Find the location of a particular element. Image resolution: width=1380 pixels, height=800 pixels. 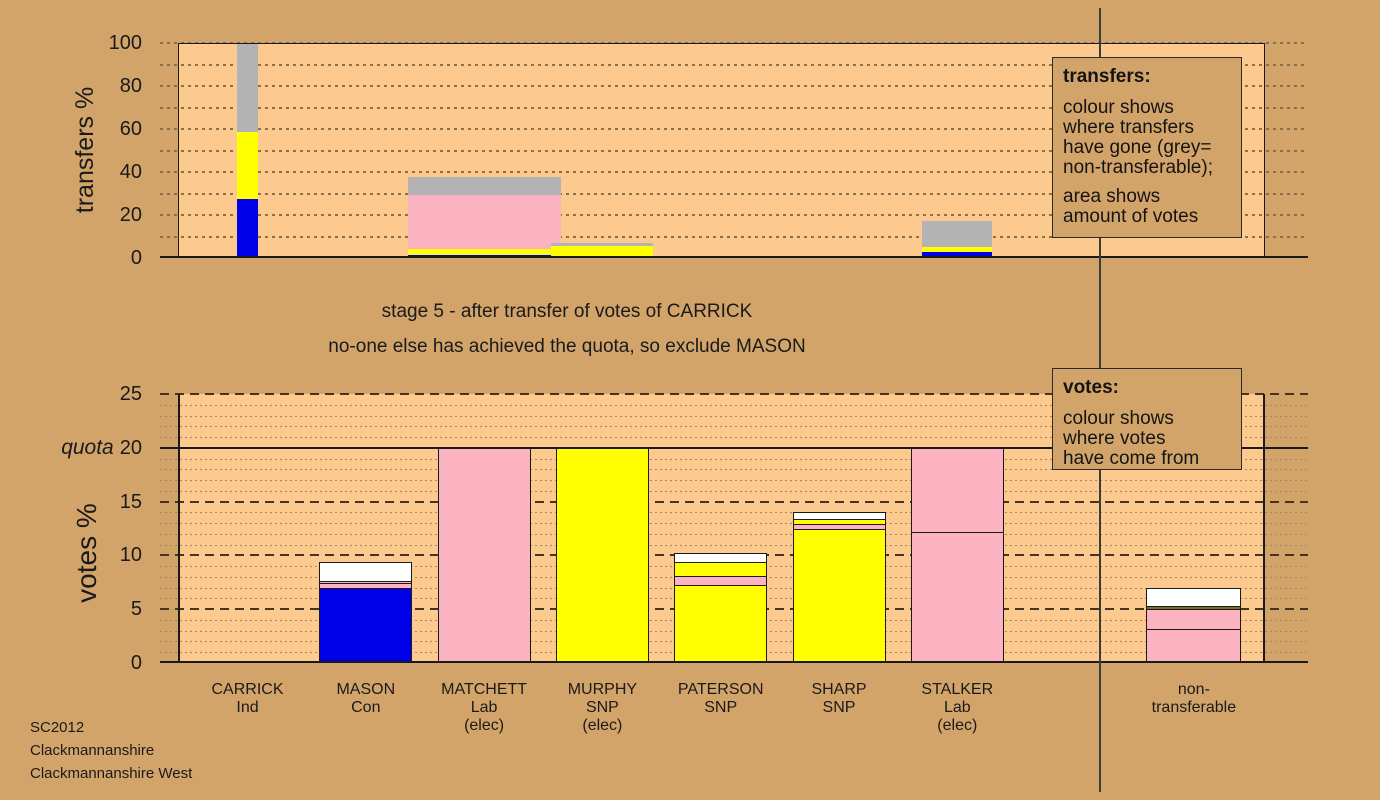

votes-bar-matchett is located at coordinates (484, 555).